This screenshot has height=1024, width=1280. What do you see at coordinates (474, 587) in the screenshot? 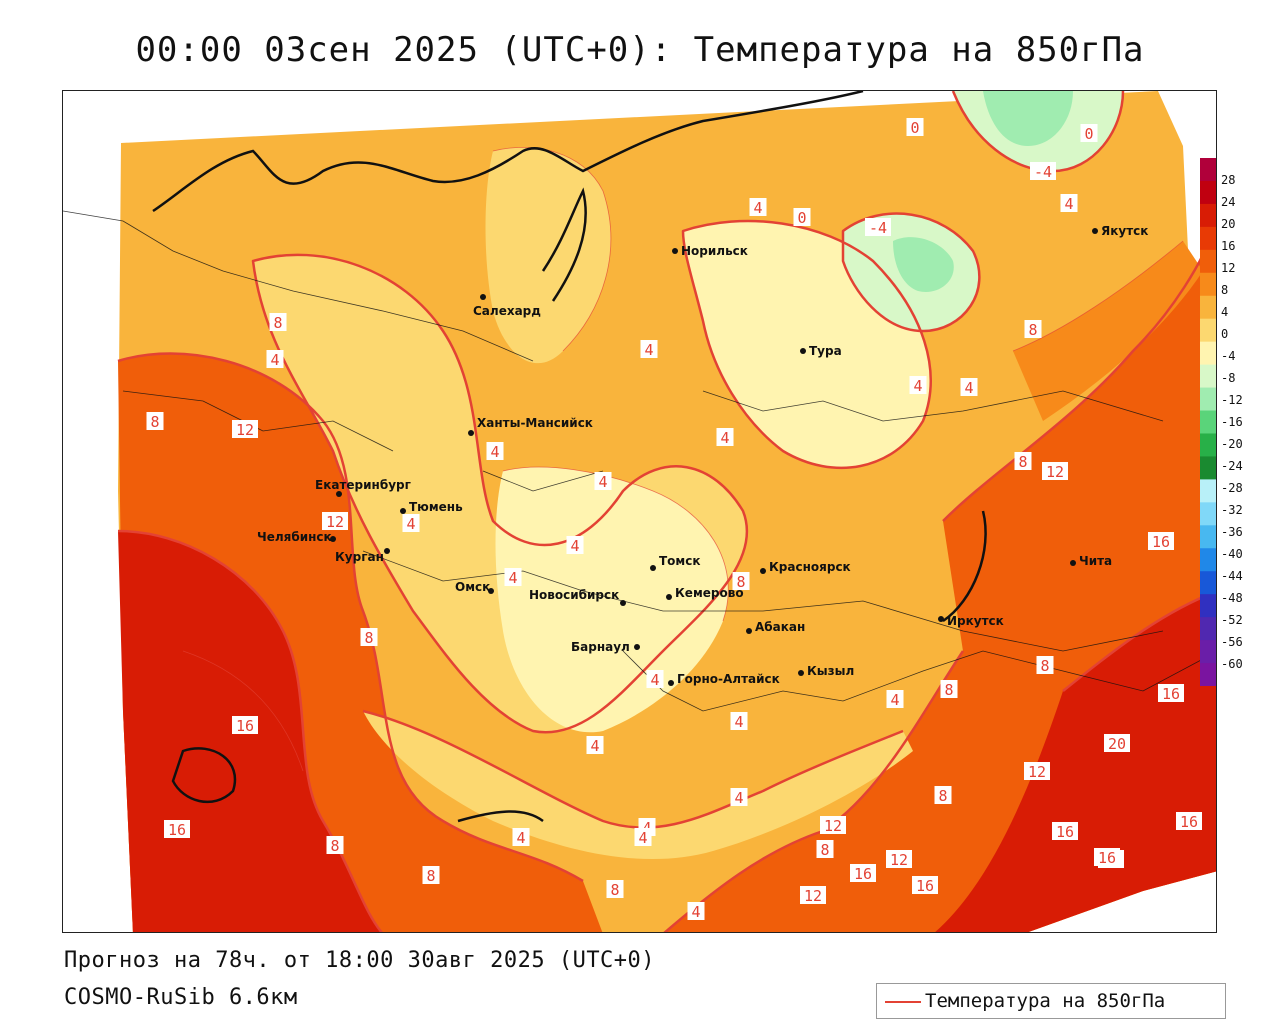
I see `city-omsk: Омск` at bounding box center [474, 587].